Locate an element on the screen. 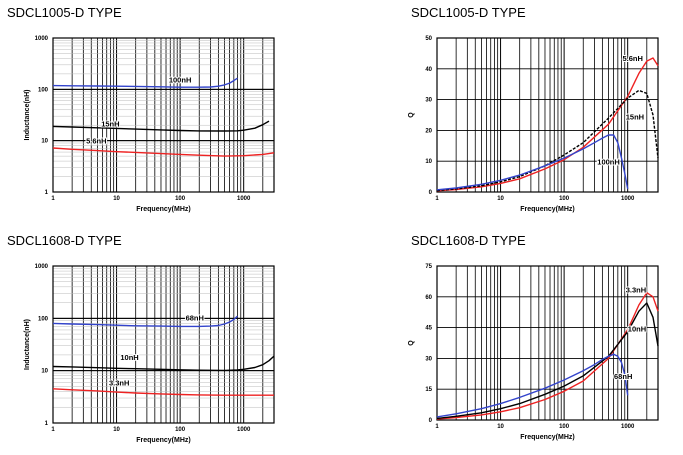 The image size is (683, 455). y-tick-label: 60 is located at coordinates (428, 298).